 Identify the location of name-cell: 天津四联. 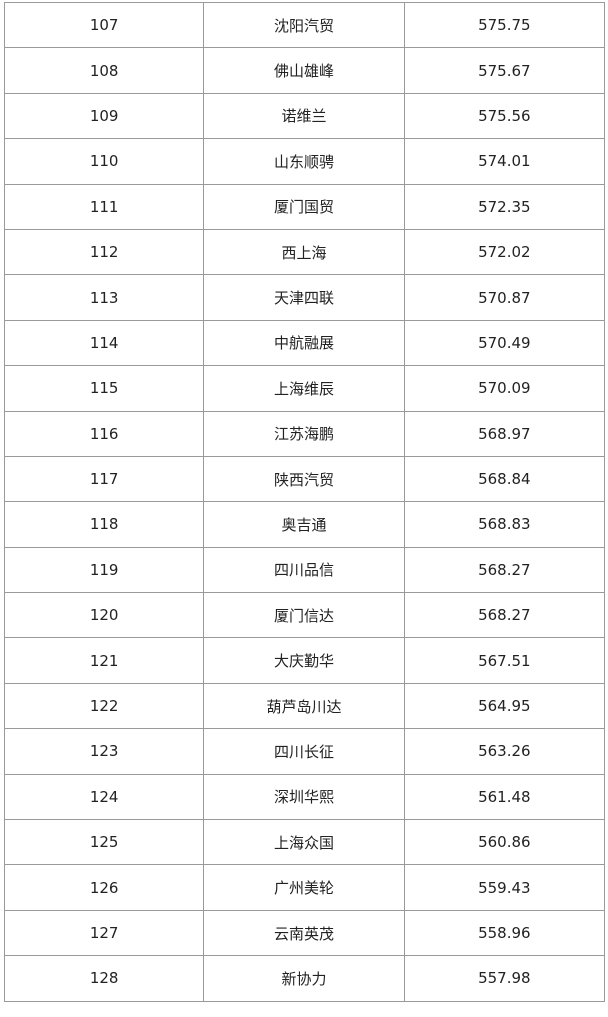
(304, 297).